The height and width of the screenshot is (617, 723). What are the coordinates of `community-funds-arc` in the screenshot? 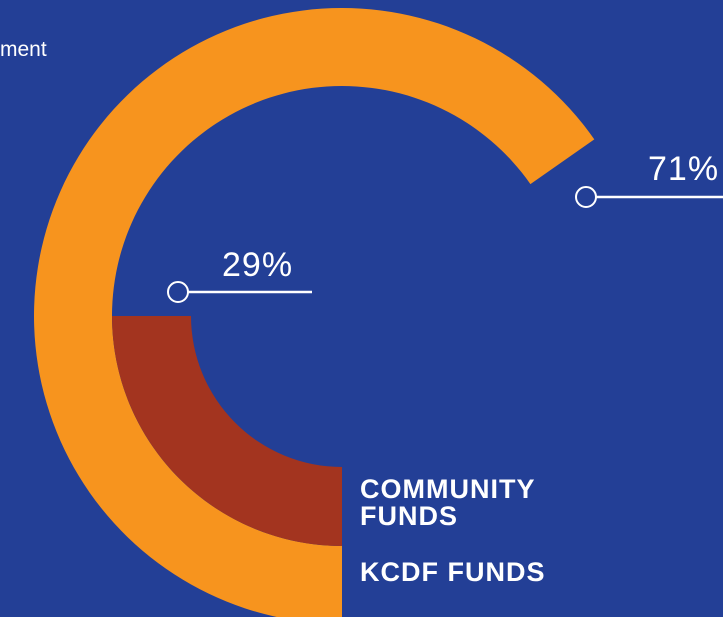 It's located at (227, 431).